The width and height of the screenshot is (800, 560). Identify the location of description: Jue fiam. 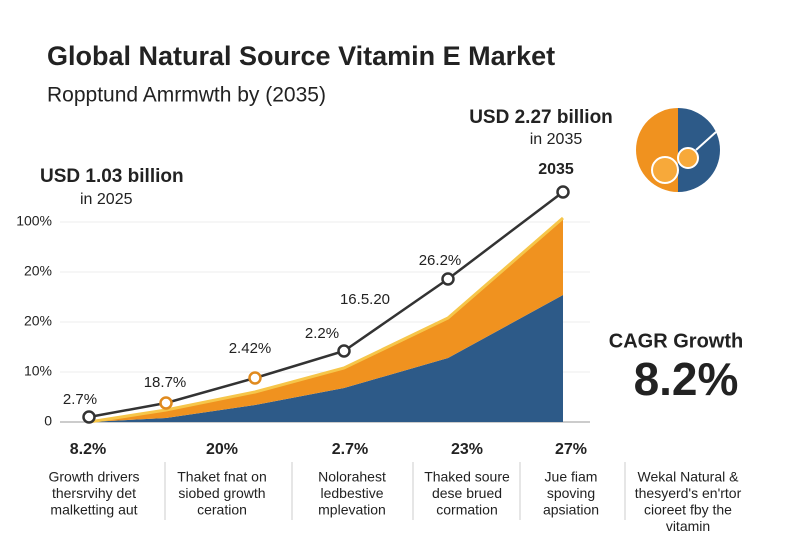
(571, 477).